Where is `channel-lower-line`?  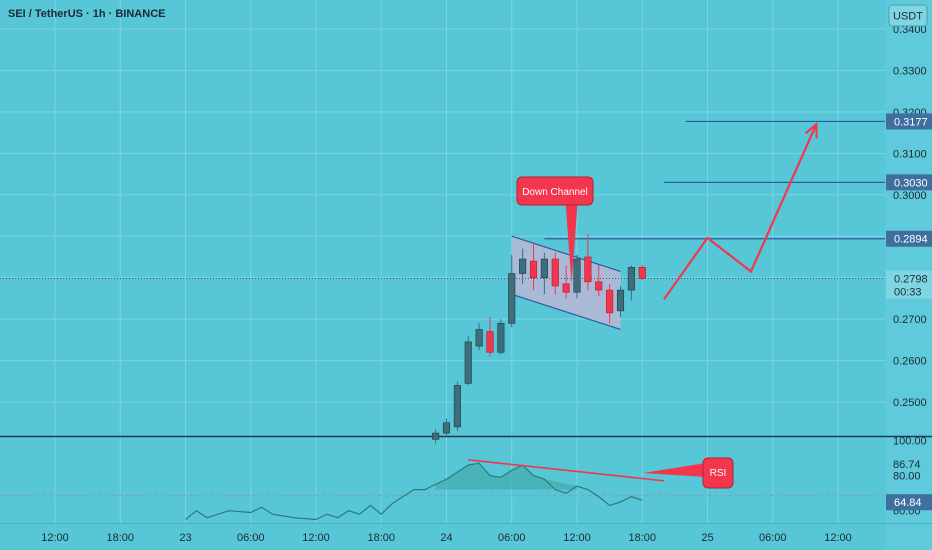 channel-lower-line is located at coordinates (566, 312).